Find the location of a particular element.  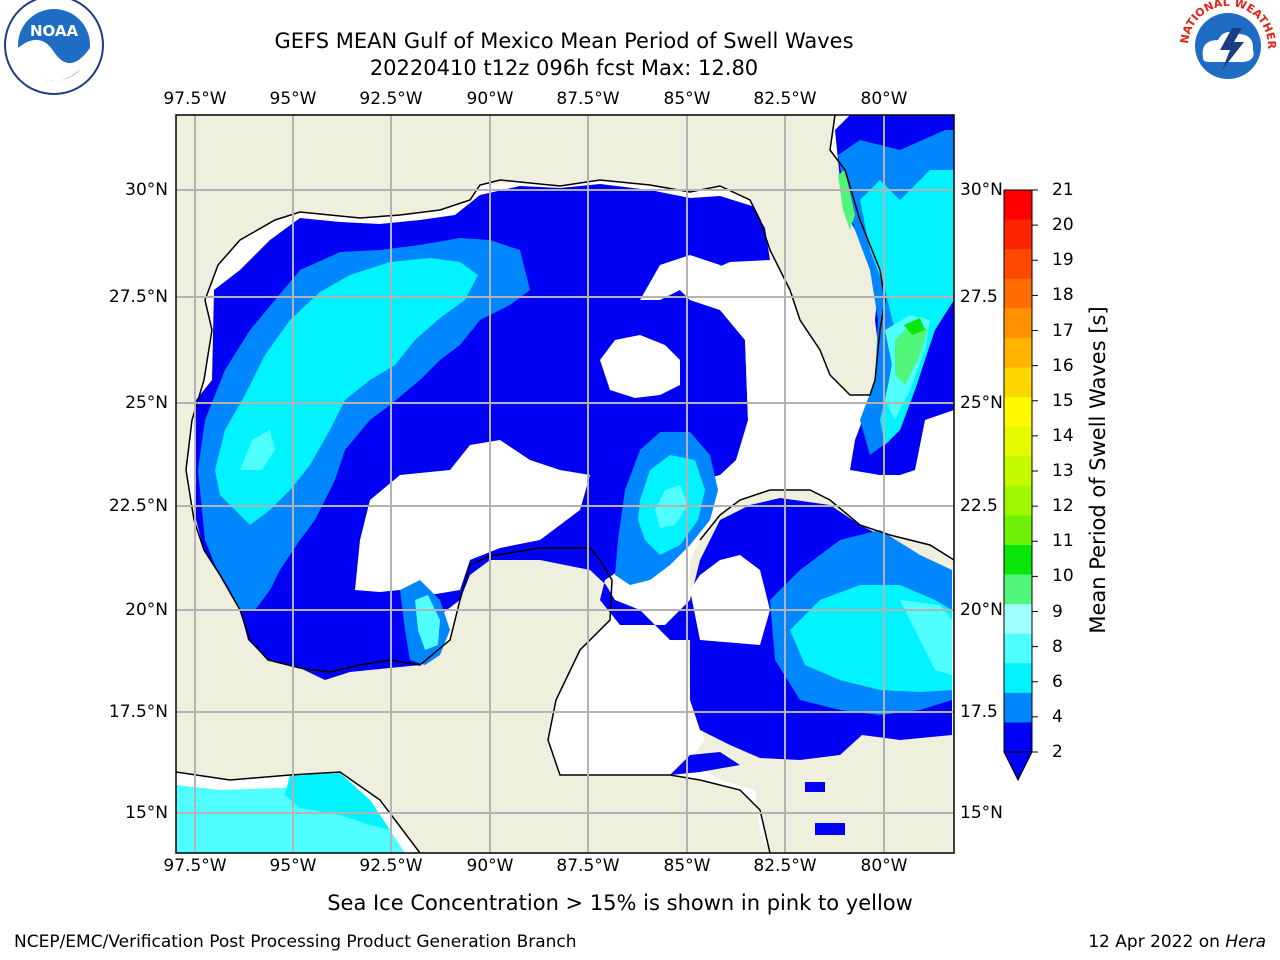

lat-tick-right: 25°N is located at coordinates (981, 403).